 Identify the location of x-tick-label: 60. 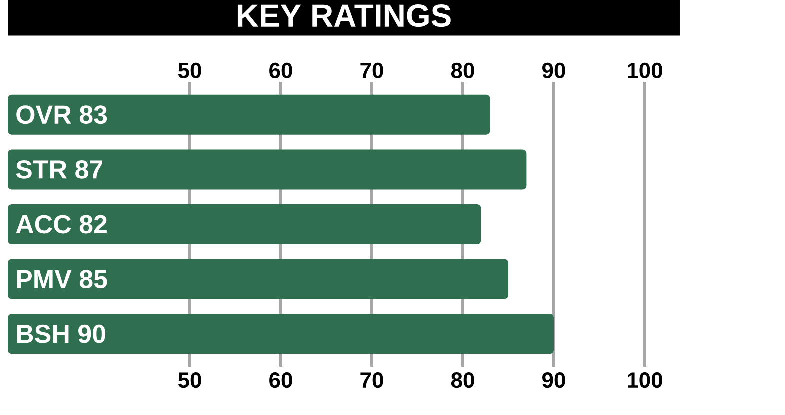
(281, 70).